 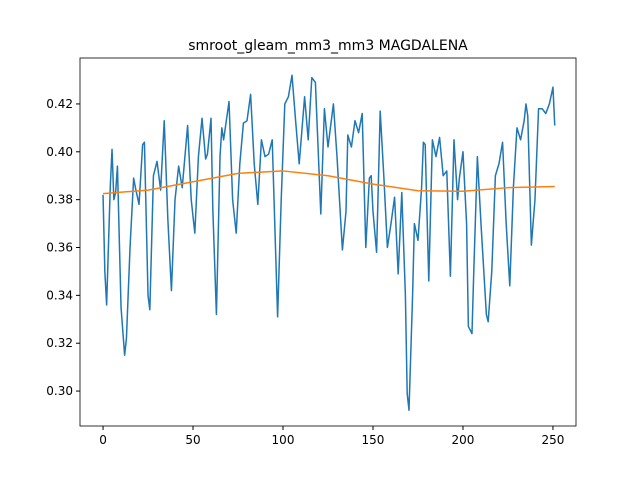 What do you see at coordinates (59, 343) in the screenshot?
I see `y-tick-label: 0.32` at bounding box center [59, 343].